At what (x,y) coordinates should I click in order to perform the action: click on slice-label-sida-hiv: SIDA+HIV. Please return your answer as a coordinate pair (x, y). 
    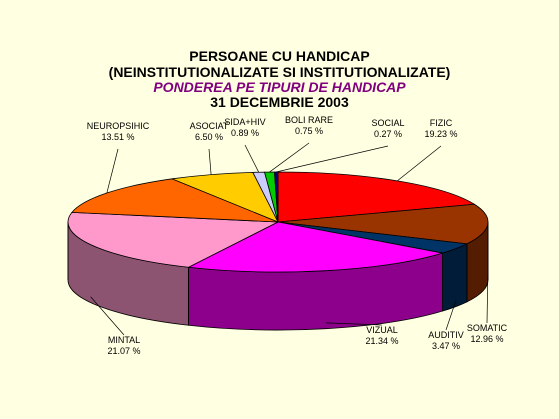
    Looking at the image, I should click on (244, 122).